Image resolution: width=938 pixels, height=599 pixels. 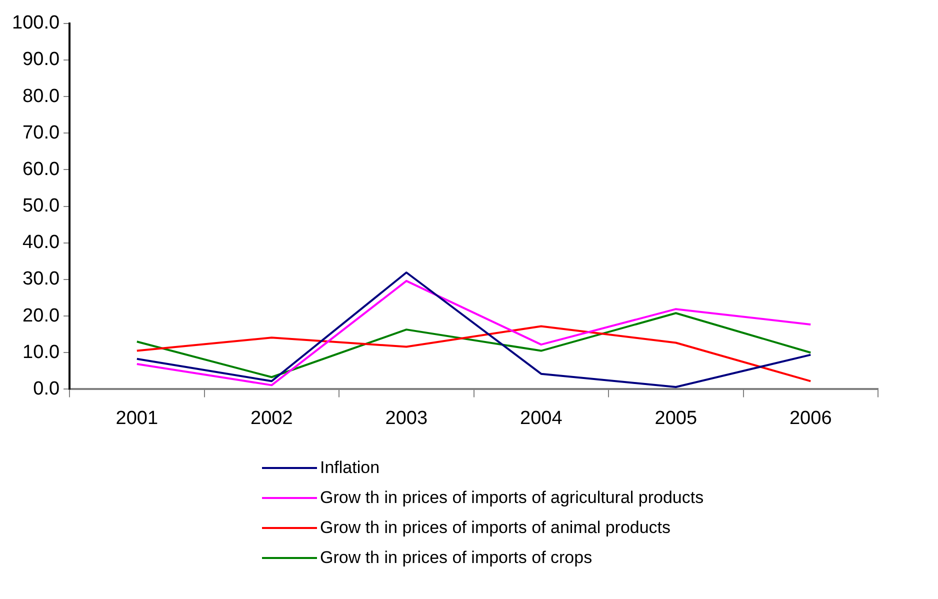 What do you see at coordinates (456, 558) in the screenshot?
I see `legend-label: Grow th in prices of imports of crops` at bounding box center [456, 558].